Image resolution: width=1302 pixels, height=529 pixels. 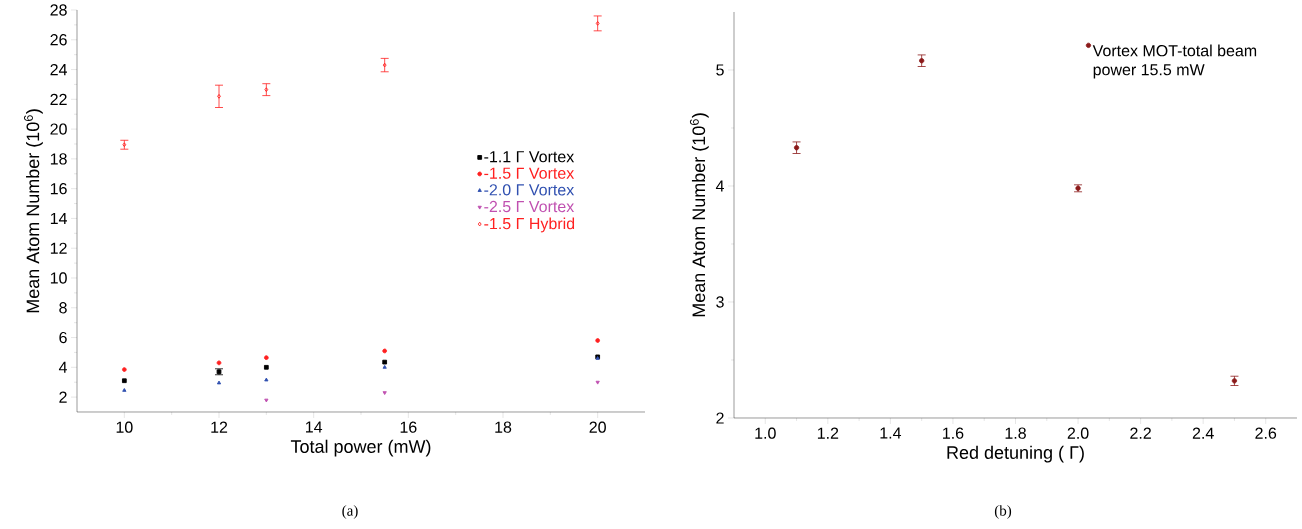 What do you see at coordinates (58, 129) in the screenshot?
I see `y-tick-label: 20` at bounding box center [58, 129].